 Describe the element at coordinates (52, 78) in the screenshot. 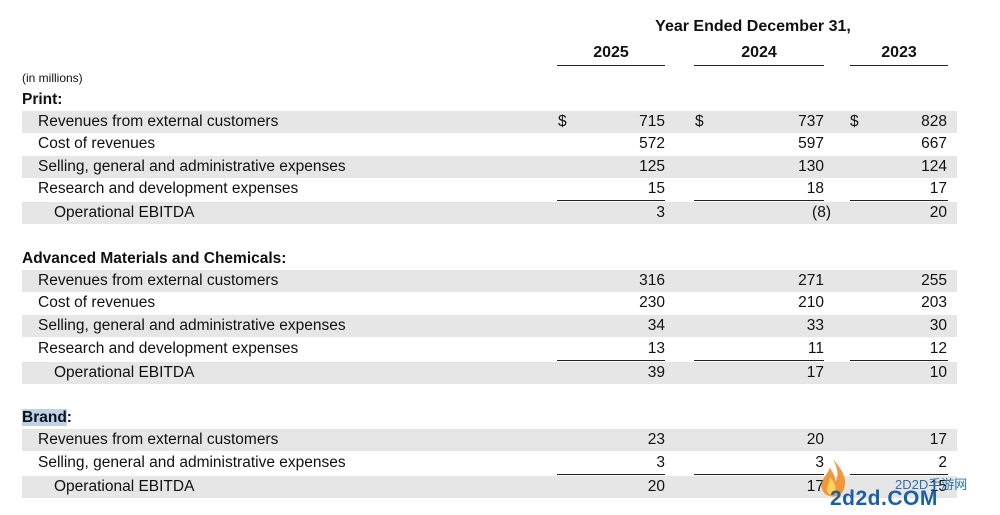

I see `units-note: (in millions)` at that location.